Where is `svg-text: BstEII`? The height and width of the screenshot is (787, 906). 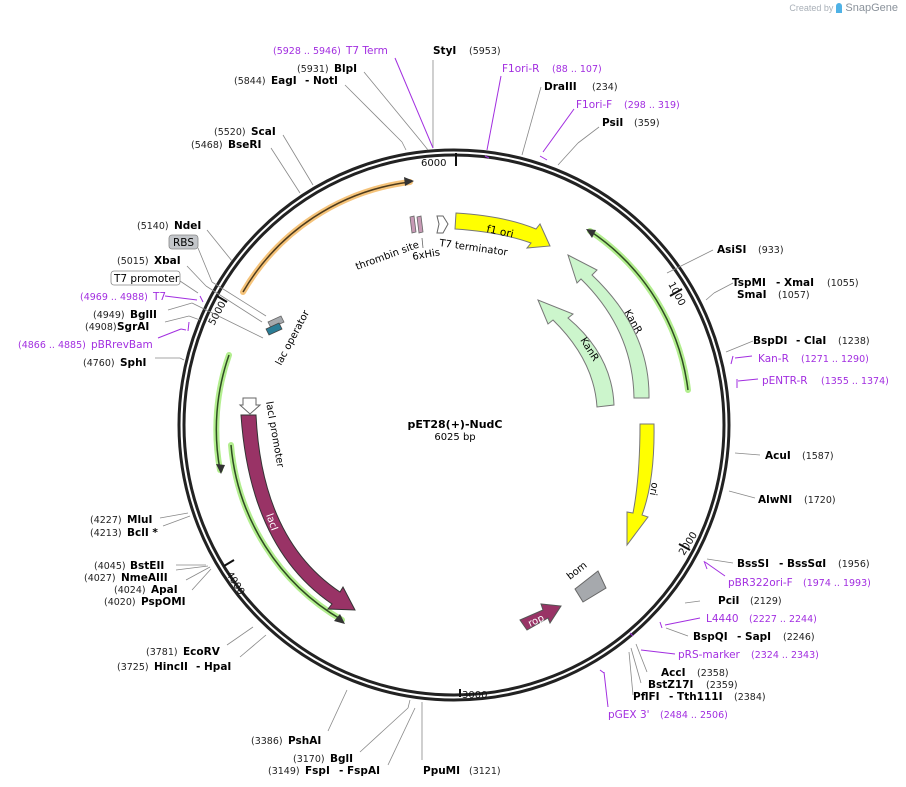
svg-text: BstEII is located at coordinates (147, 566).